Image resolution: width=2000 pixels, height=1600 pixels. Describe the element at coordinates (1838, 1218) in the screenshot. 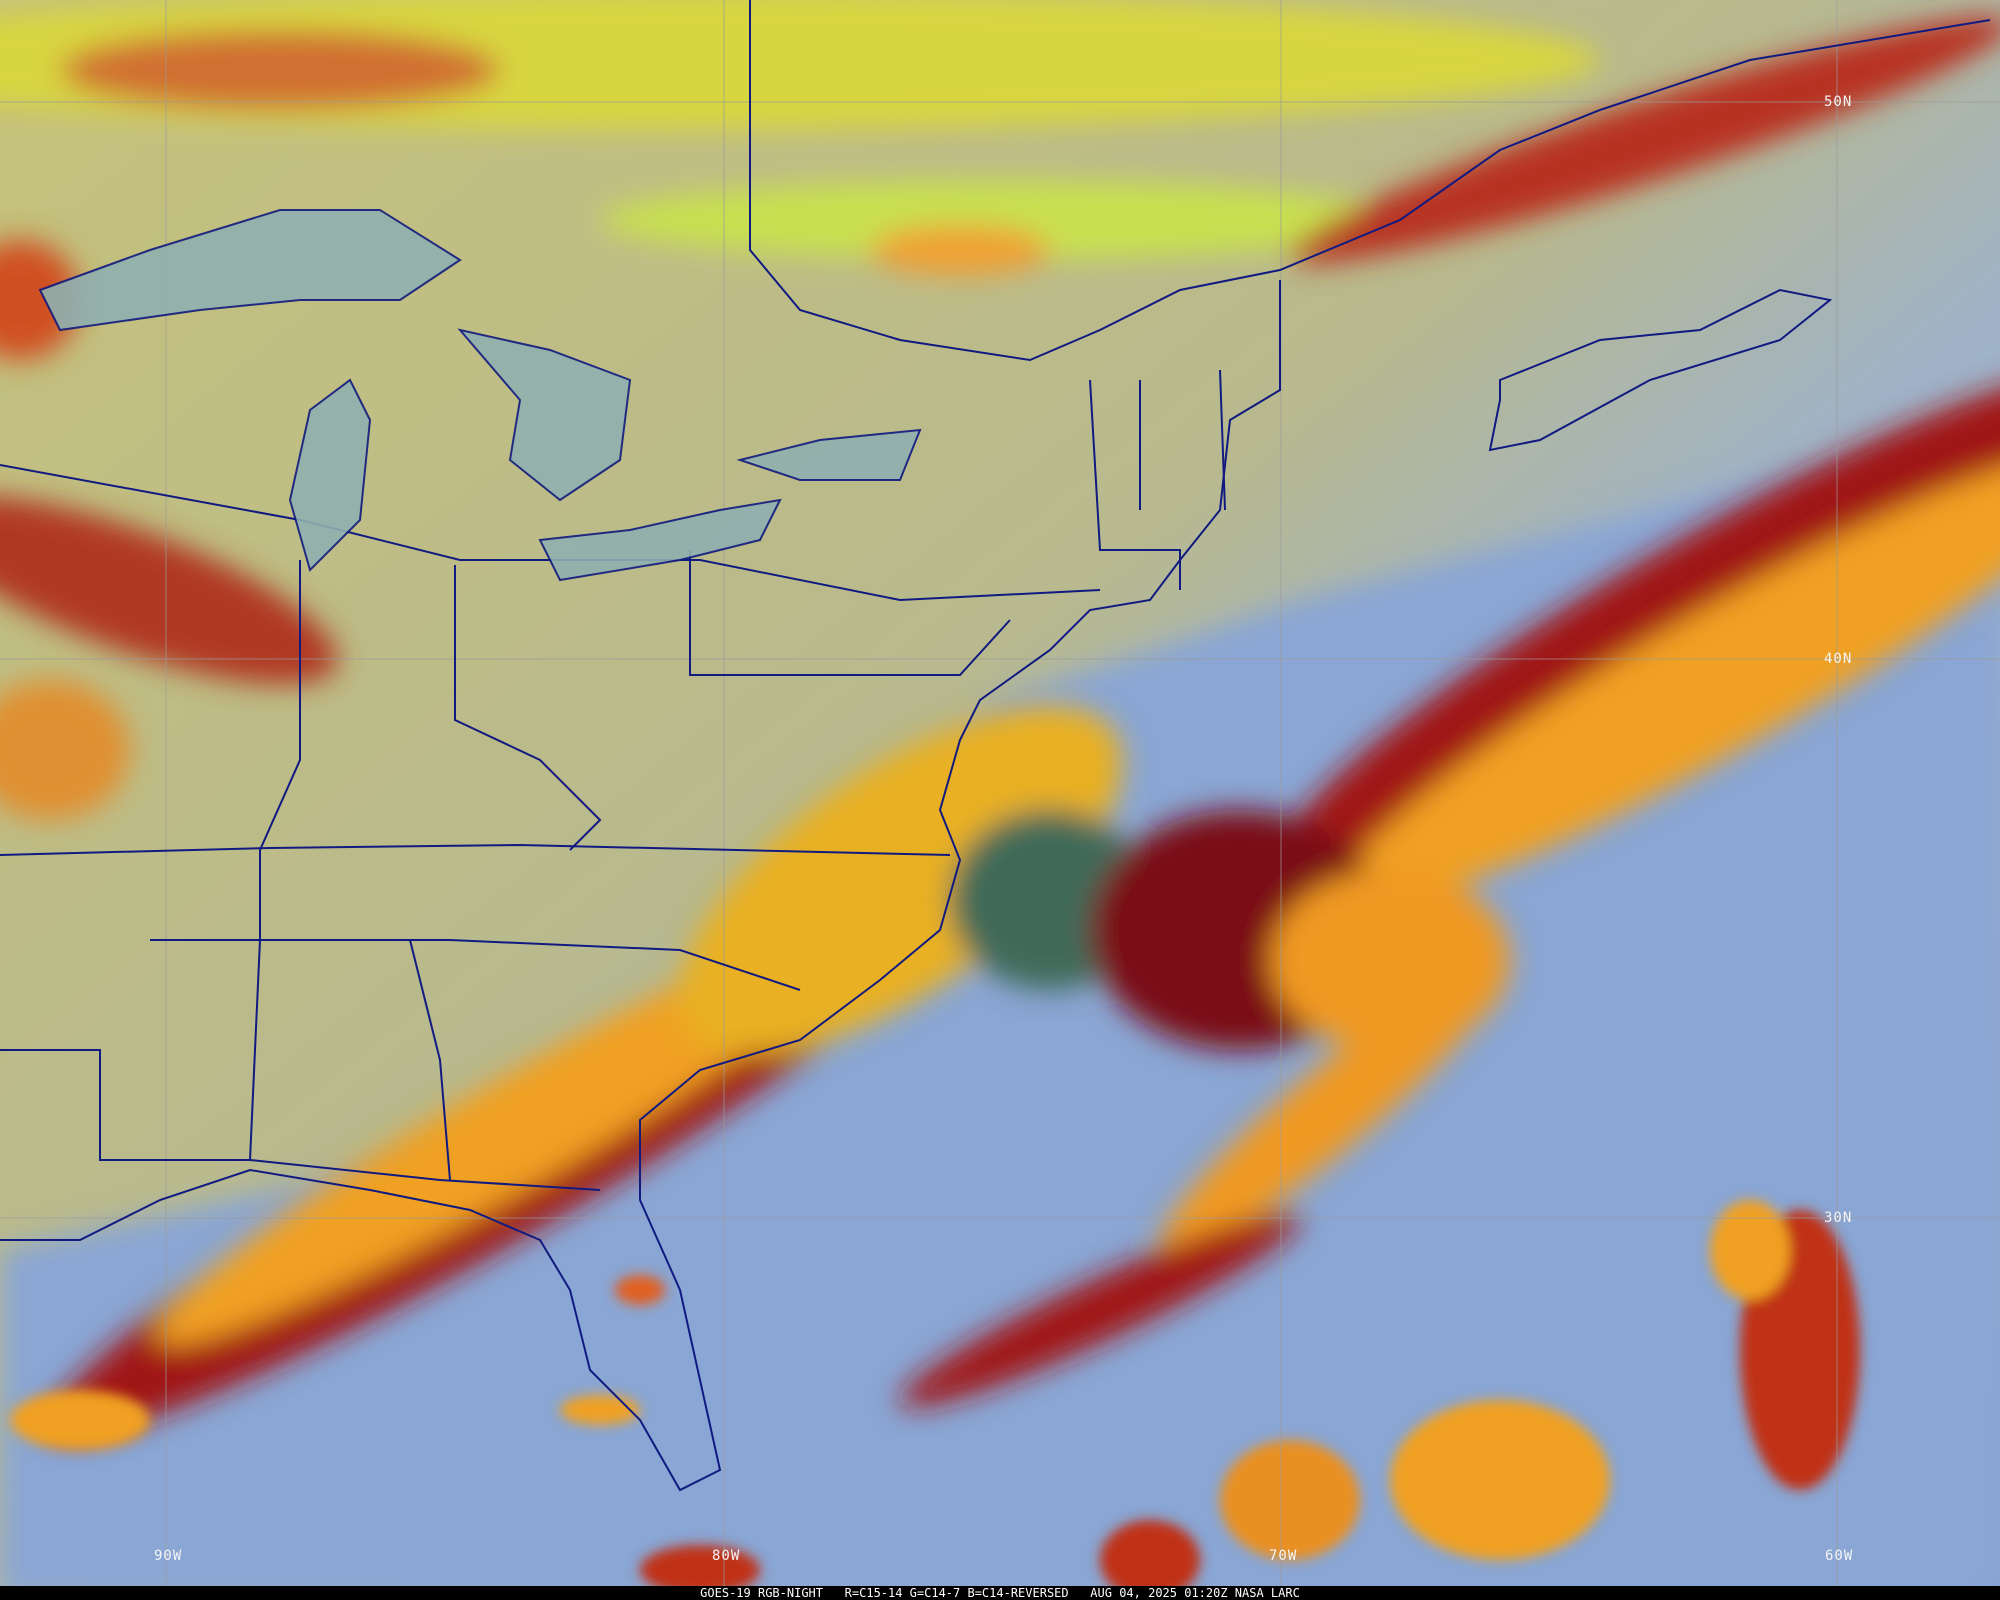

I see `lat-label-30n: 30N` at that location.